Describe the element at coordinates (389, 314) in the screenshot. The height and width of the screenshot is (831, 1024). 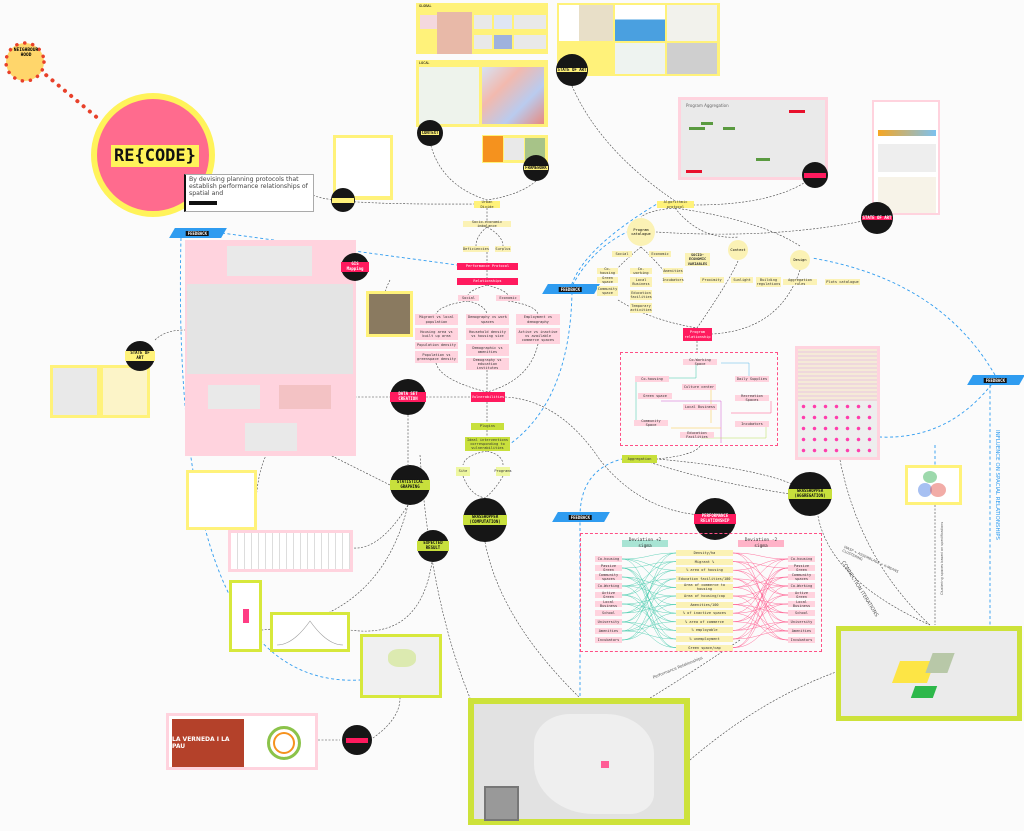
I see `photos-panel` at that location.